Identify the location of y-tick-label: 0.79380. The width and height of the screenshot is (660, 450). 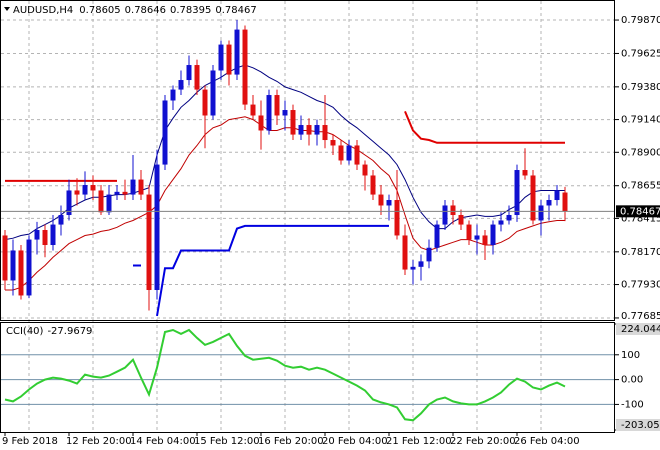
(640, 87).